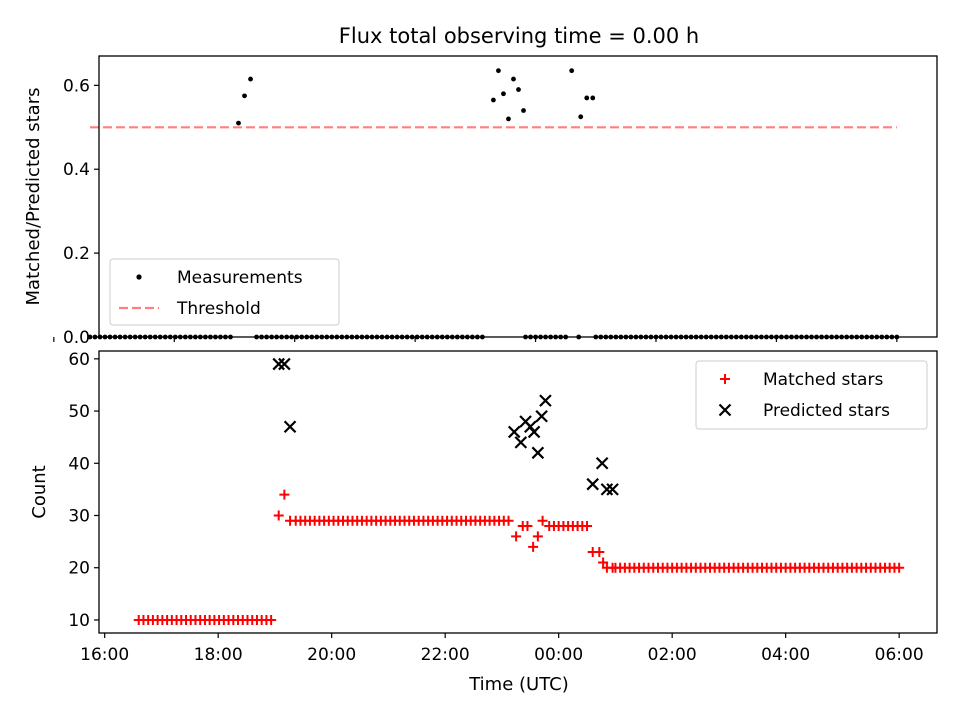  Describe the element at coordinates (218, 309) in the screenshot. I see `legend-threshold-label: Threshold` at that location.